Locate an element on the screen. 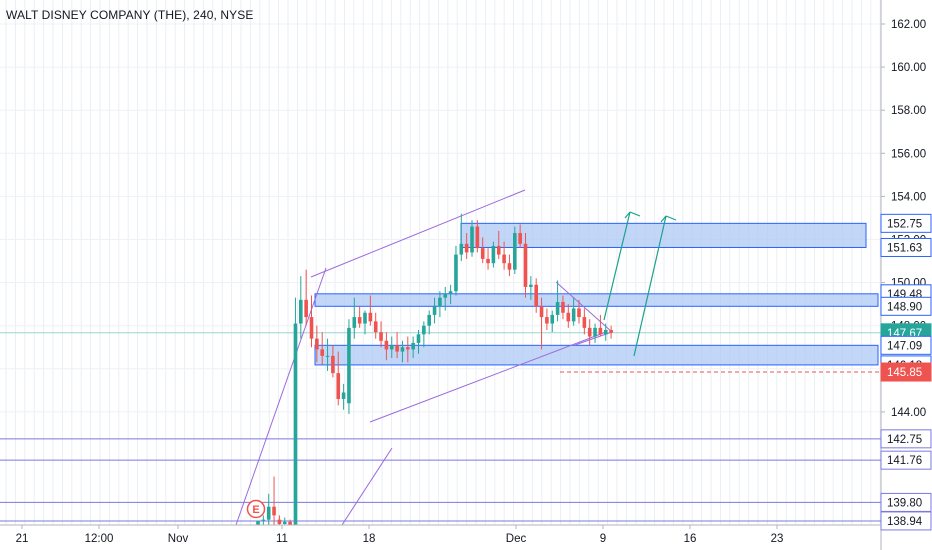 The width and height of the screenshot is (932, 550). x-tick-label: 16 is located at coordinates (690, 539).